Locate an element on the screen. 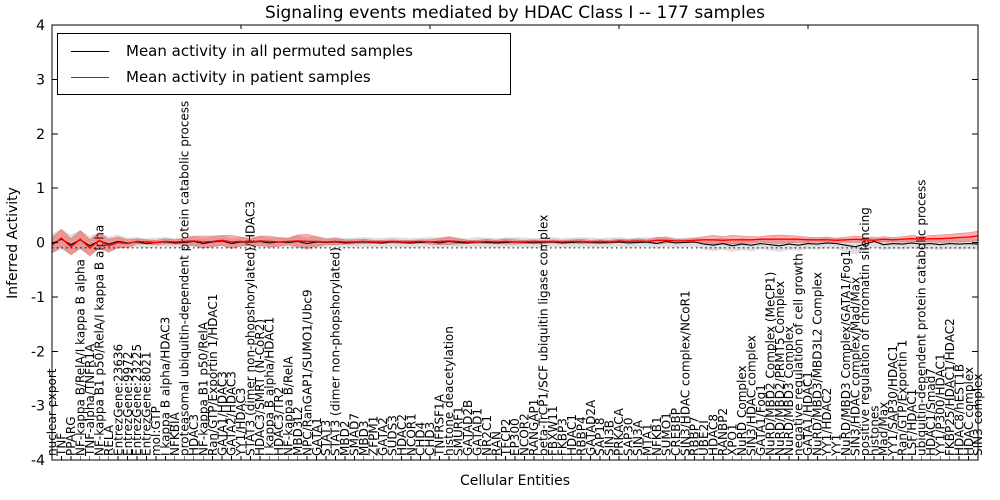  x-tick-label: NuRD/MBD3 Complex/GATA1/Fog1 is located at coordinates (846, 353).